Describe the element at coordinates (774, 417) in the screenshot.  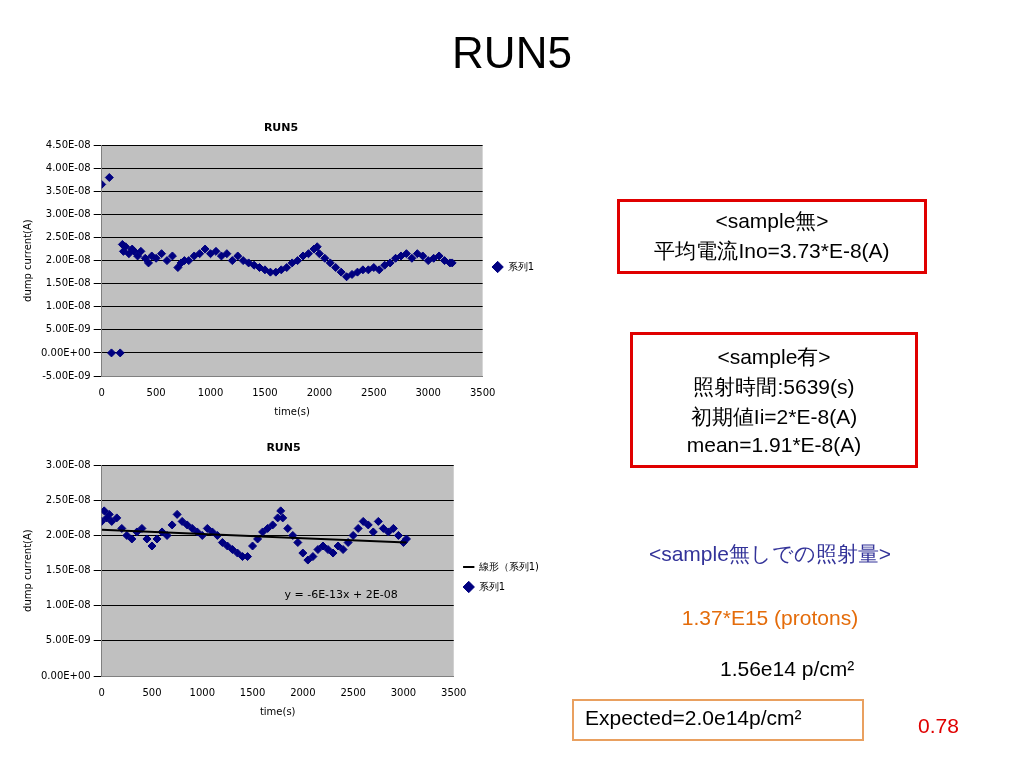
I see `text: 初期値Ii=2*E-8(A)` at that location.